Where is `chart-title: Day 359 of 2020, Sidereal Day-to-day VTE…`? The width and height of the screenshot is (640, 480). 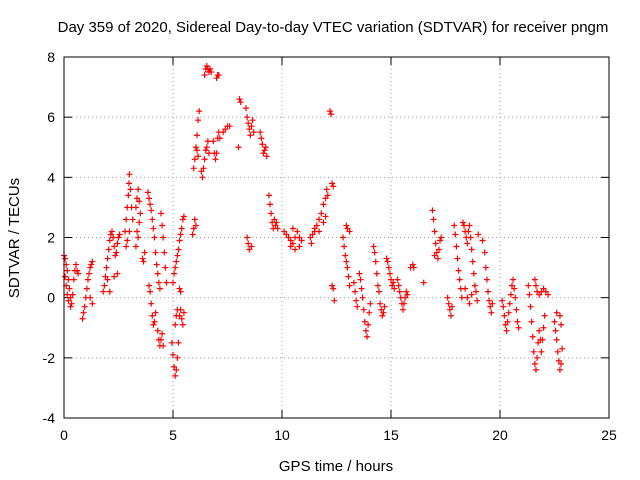
chart-title: Day 359 of 2020, Sidereal Day-to-day VTE… is located at coordinates (333, 27).